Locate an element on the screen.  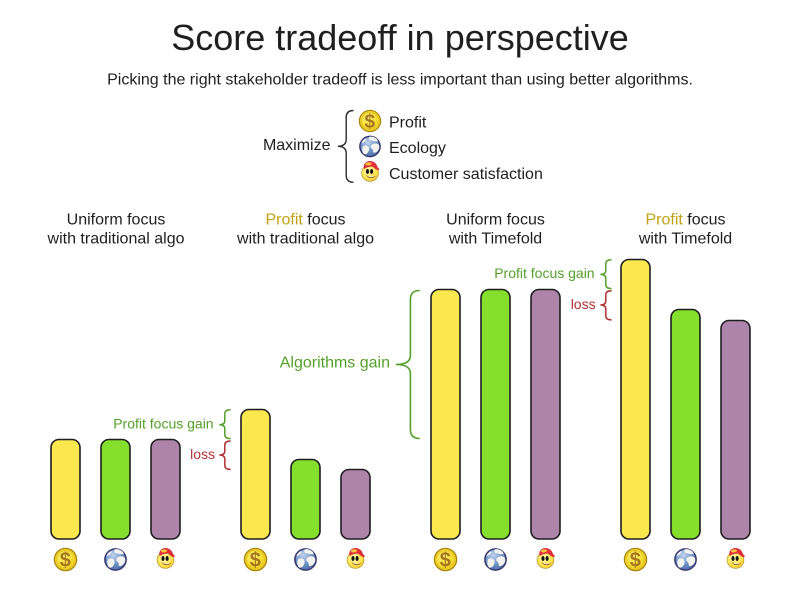
svg-text: Algorithms gain is located at coordinates (335, 363).